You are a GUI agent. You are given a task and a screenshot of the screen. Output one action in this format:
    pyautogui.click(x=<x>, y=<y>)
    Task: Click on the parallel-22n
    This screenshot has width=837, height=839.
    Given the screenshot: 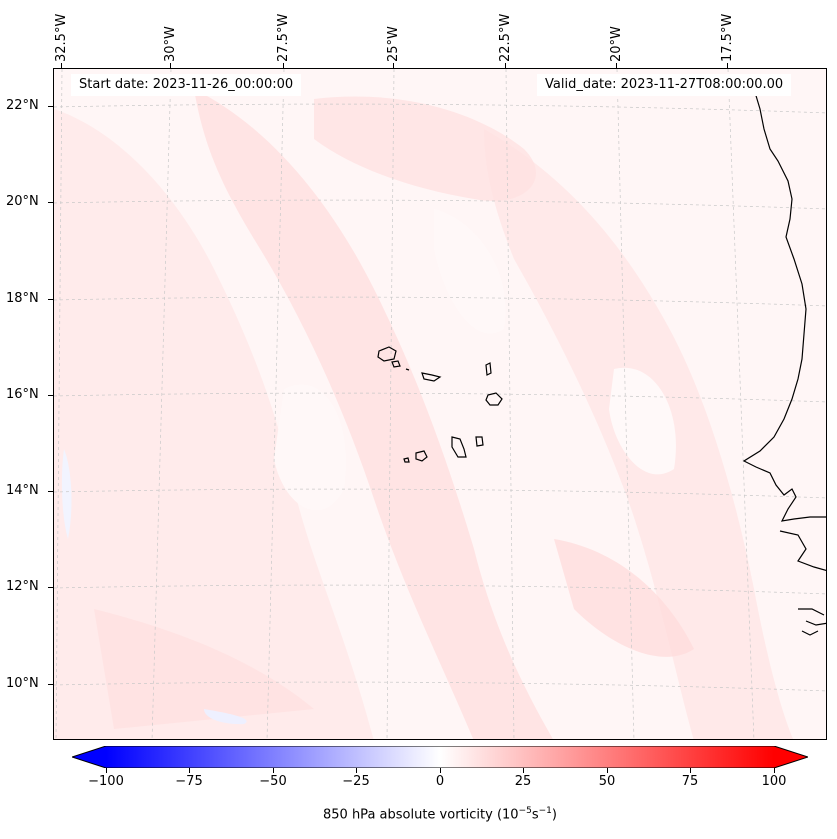 What is the action you would take?
    pyautogui.click(x=440, y=108)
    